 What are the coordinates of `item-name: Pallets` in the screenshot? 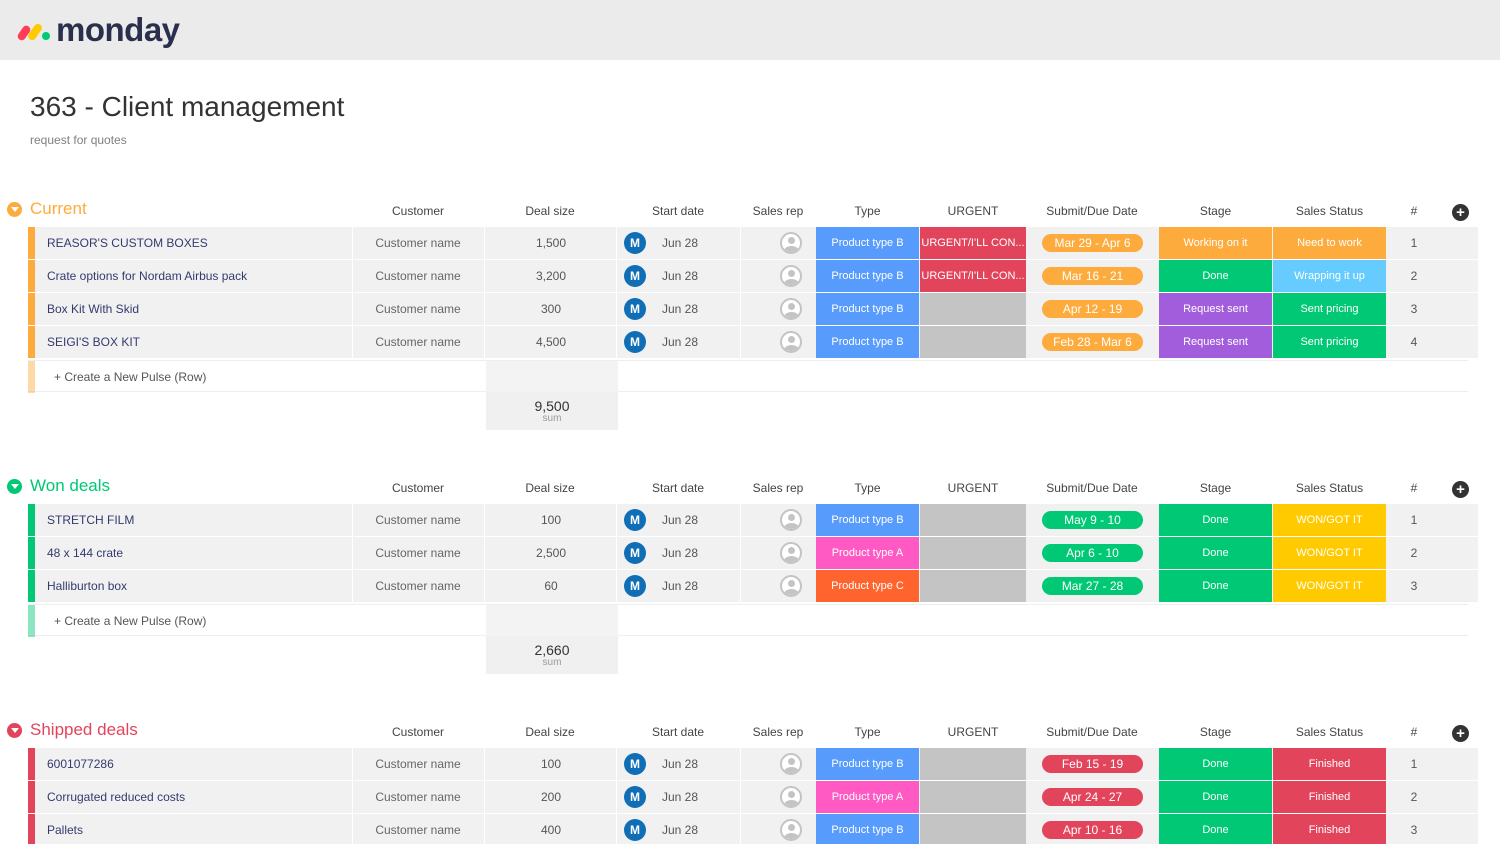 It's located at (65, 830).